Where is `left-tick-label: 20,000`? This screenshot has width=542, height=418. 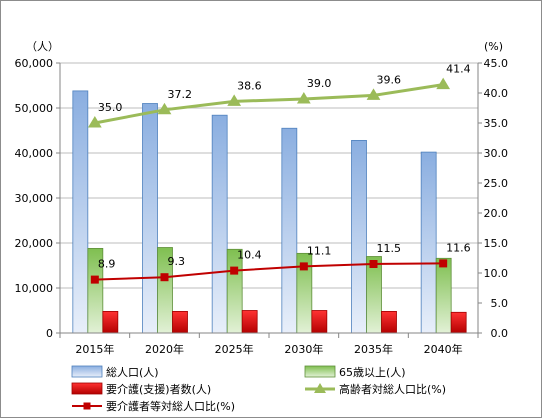 left-tick-label: 20,000 is located at coordinates (34, 243).